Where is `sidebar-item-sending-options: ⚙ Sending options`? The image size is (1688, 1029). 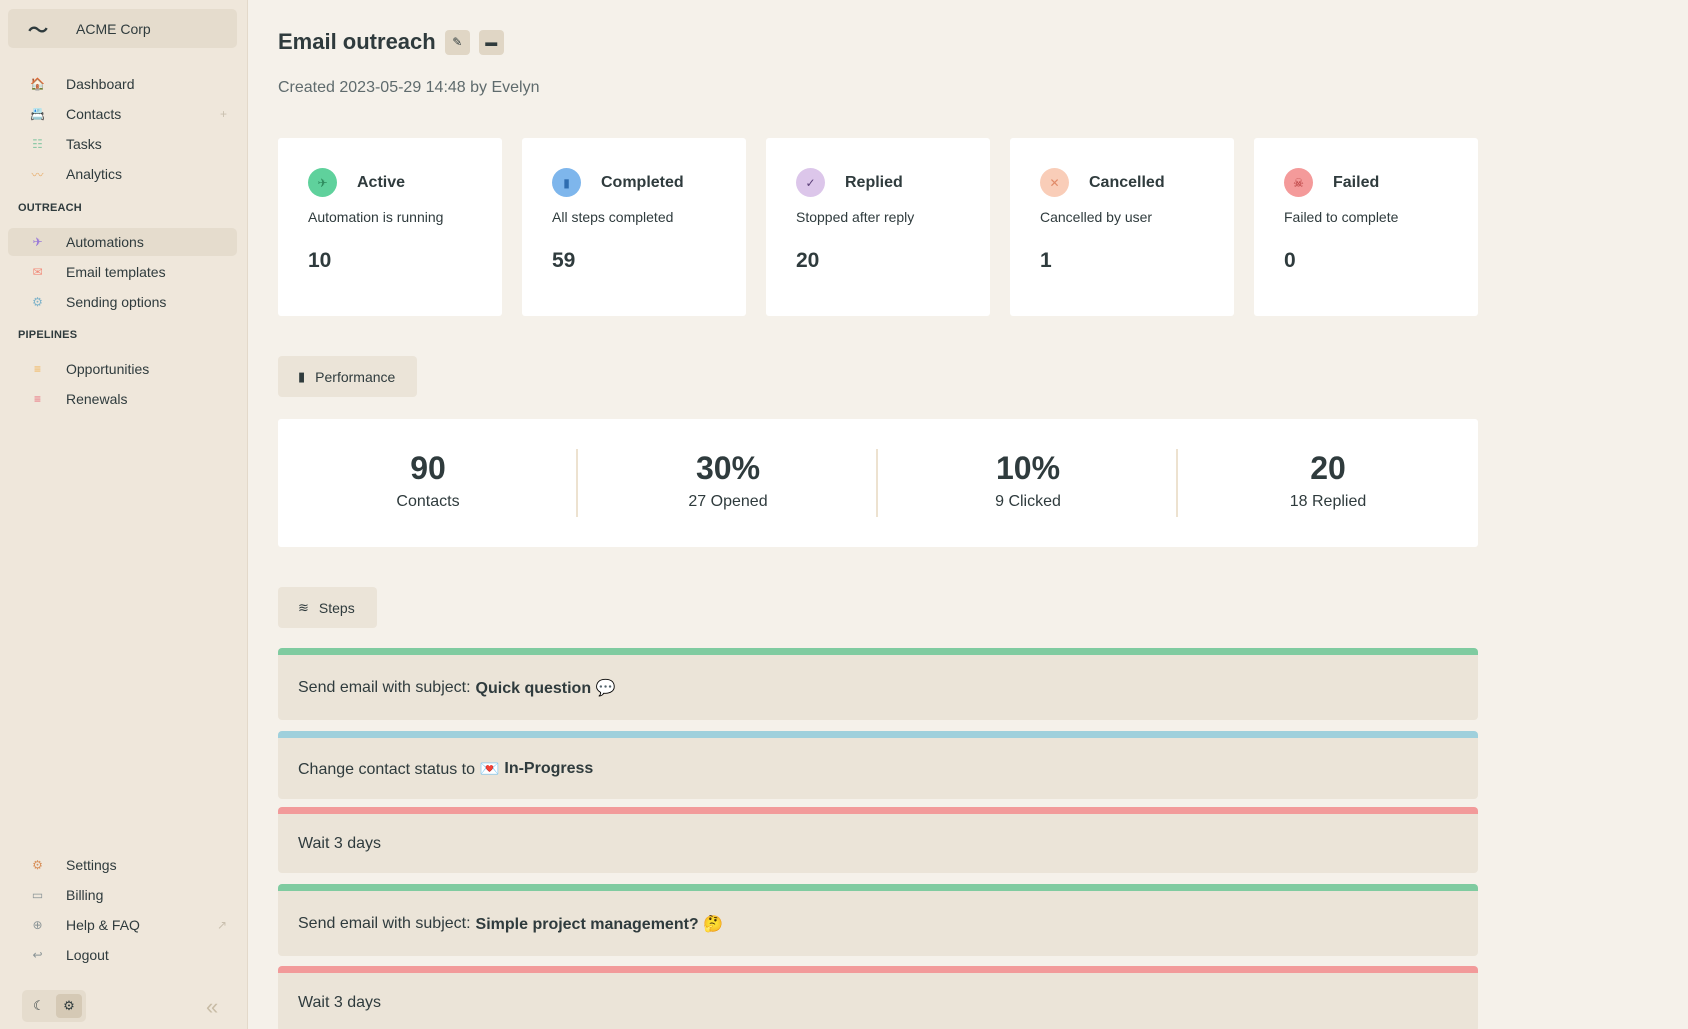 sidebar-item-sending-options: ⚙ Sending options is located at coordinates (122, 302).